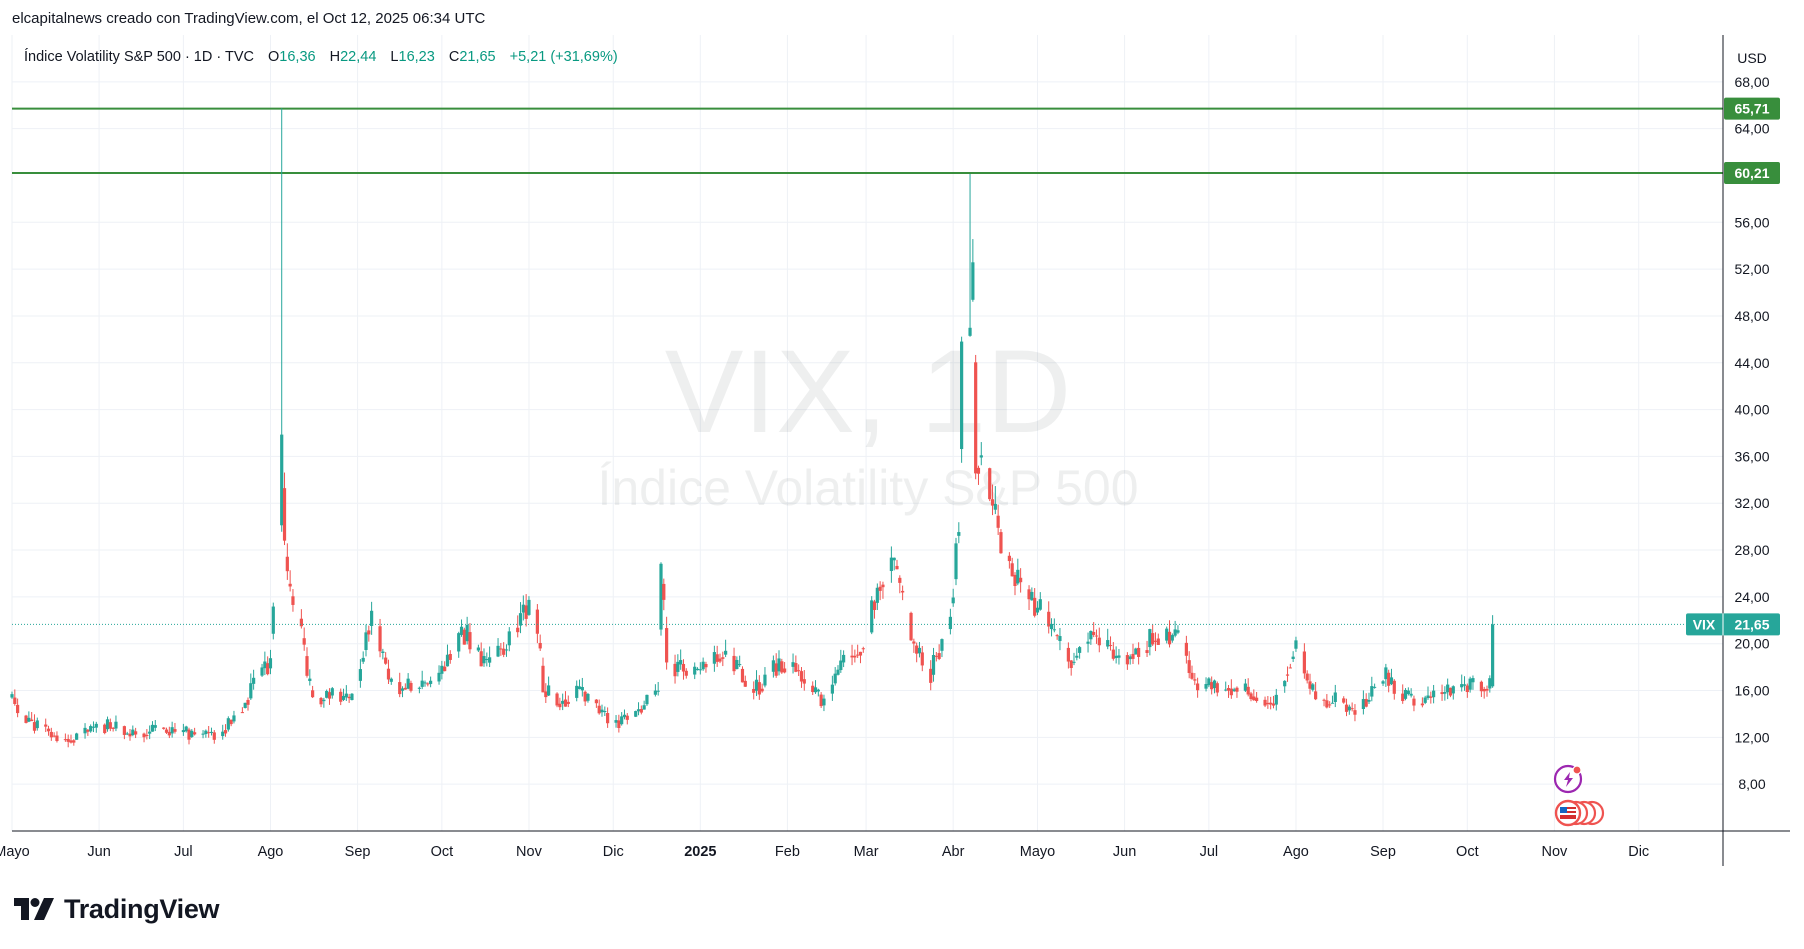  Describe the element at coordinates (1037, 852) in the screenshot. I see `time-tick-label: Mayo` at that location.